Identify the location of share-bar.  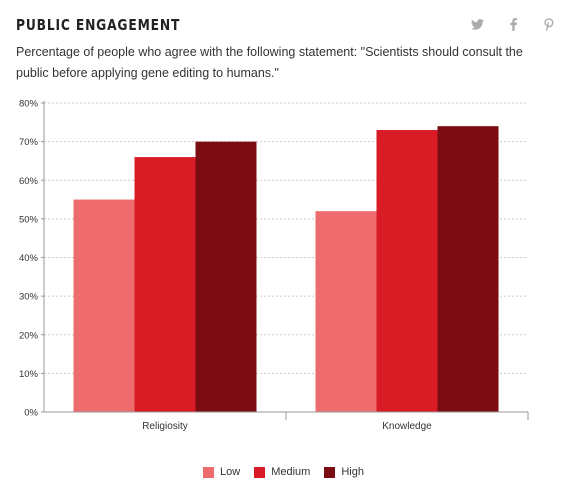
(513, 24).